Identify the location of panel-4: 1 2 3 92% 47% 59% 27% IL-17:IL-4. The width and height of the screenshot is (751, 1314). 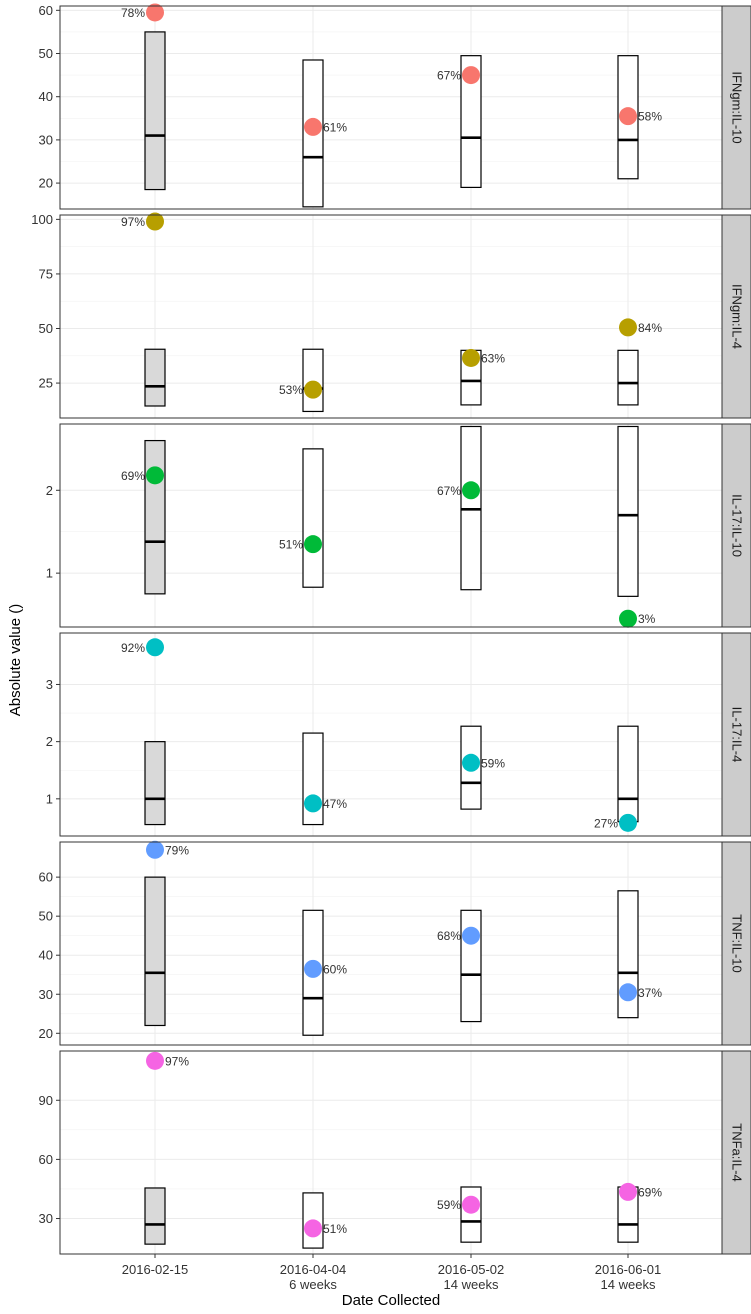
(398, 734).